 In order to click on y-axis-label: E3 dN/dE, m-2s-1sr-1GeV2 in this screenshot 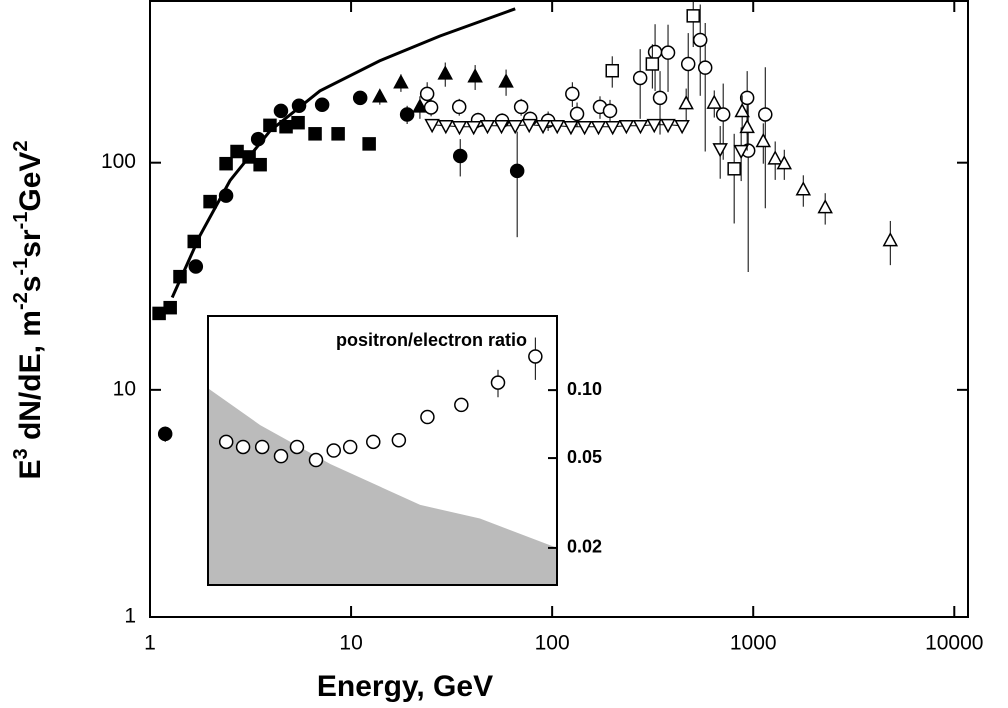, I will do `click(28, 309)`.